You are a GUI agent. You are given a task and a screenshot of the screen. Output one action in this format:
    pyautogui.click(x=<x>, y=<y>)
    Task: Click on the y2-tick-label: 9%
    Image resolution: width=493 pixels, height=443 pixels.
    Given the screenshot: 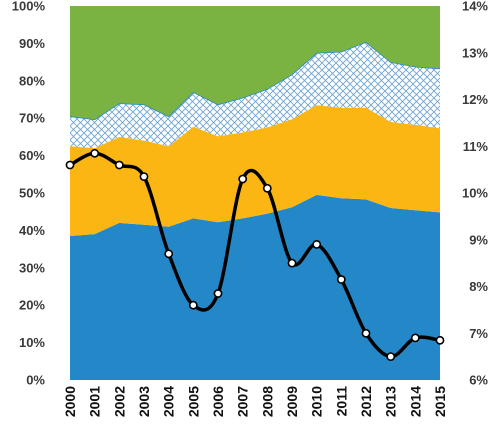 What is the action you would take?
    pyautogui.click(x=478, y=239)
    